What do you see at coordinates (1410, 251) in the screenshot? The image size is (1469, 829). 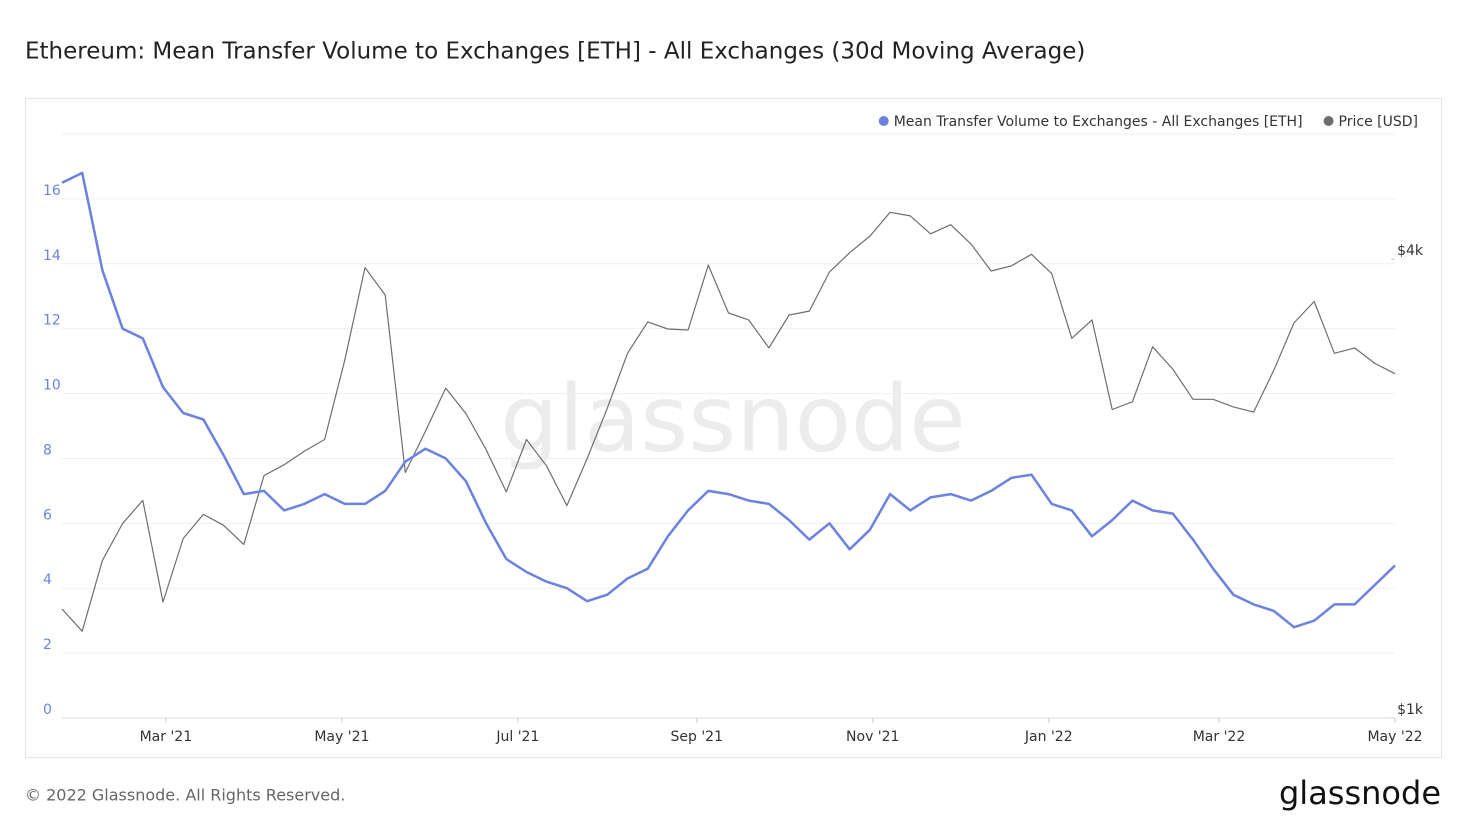 I see `y2-tick-label: $4k` at bounding box center [1410, 251].